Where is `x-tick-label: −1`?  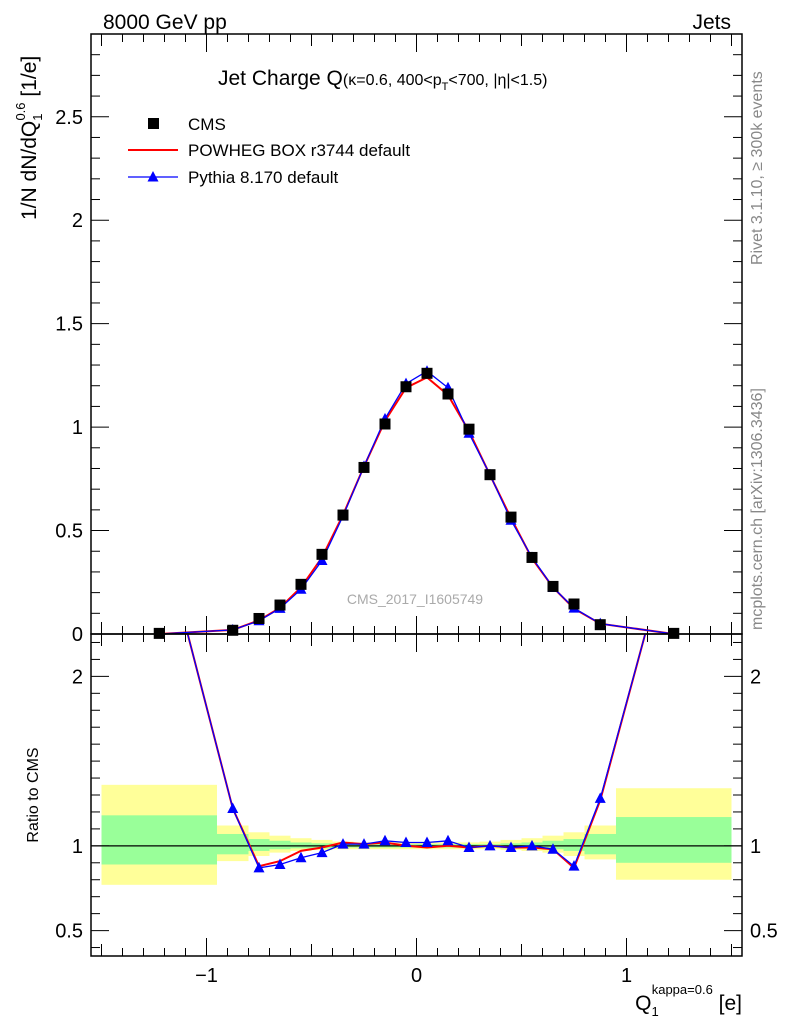
x-tick-label: −1 is located at coordinates (206, 976).